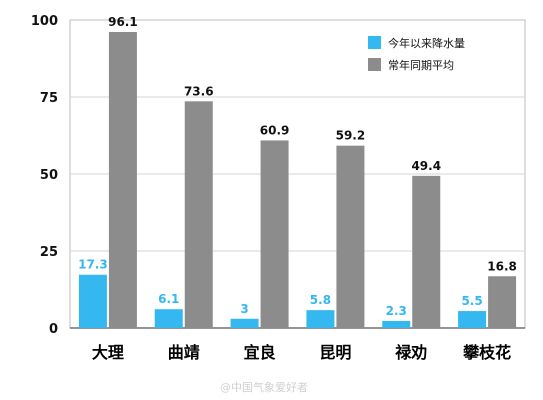 The image size is (543, 400). What do you see at coordinates (320, 300) in the screenshot?
I see `data-label-s0-3: 5.8` at bounding box center [320, 300].